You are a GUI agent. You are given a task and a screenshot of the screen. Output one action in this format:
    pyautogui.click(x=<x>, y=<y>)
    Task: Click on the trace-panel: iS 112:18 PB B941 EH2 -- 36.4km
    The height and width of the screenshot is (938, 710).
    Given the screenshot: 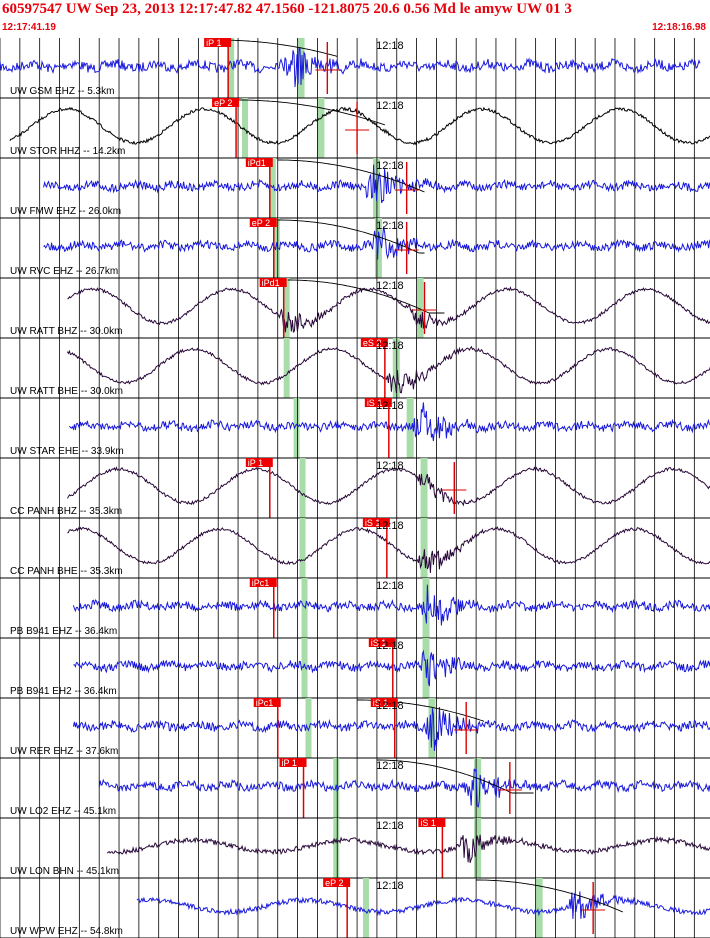 What is the action you would take?
    pyautogui.click(x=355, y=668)
    